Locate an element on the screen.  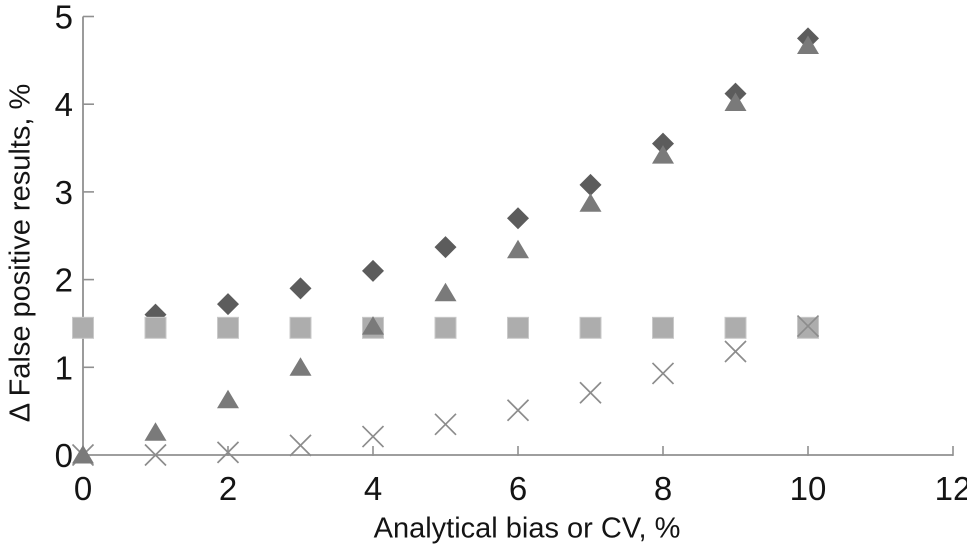
y-tick-label: 3 is located at coordinates (64, 192).